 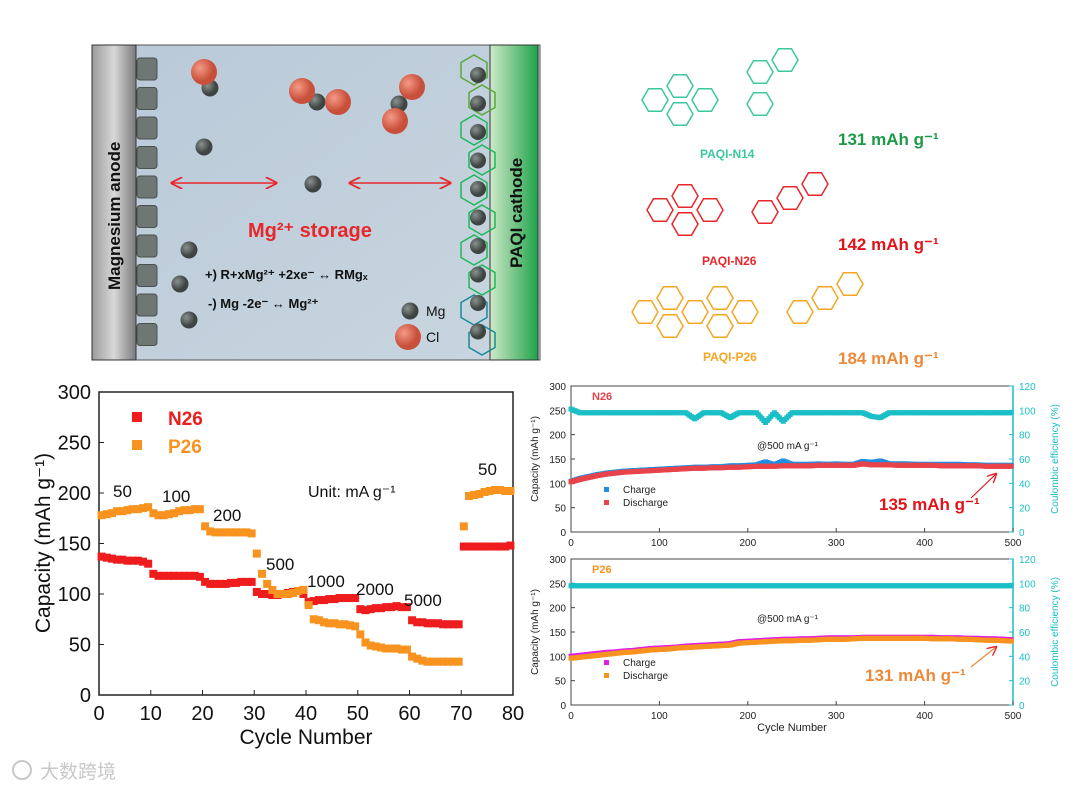 I want to click on legend-cl-label: Cl, so click(x=432, y=337).